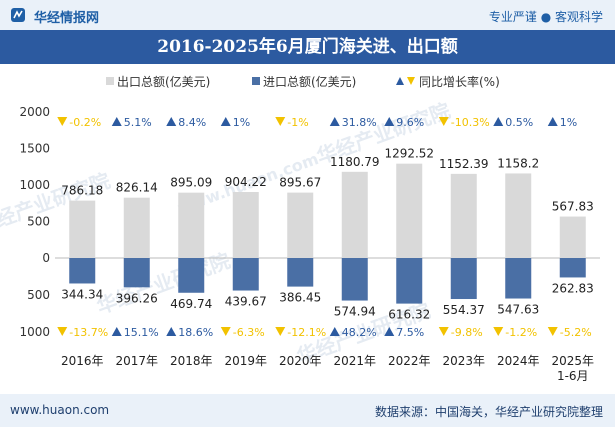 This screenshot has height=427, width=615. What do you see at coordinates (355, 162) in the screenshot?
I see `export-value-label: 1180.79` at bounding box center [355, 162].